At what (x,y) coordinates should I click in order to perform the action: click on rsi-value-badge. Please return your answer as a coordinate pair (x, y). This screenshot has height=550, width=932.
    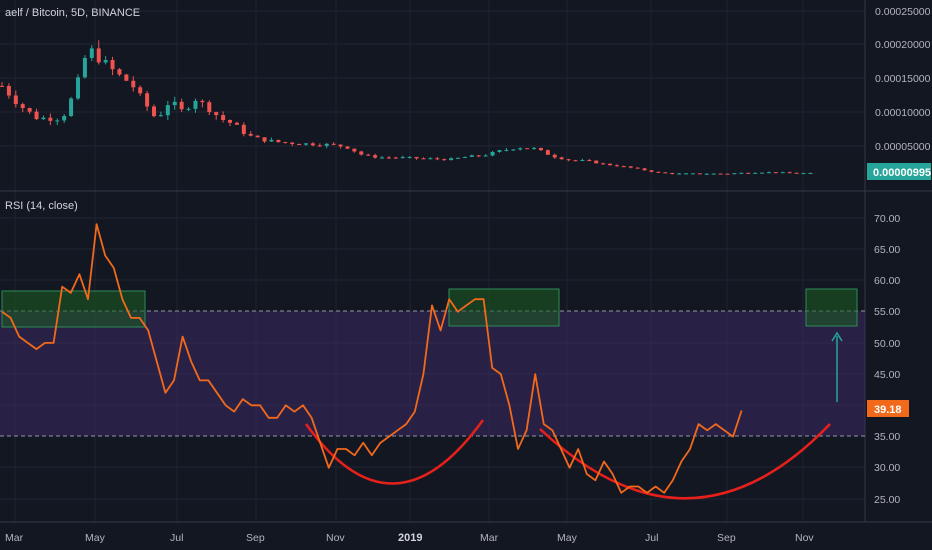
    Looking at the image, I should click on (888, 408).